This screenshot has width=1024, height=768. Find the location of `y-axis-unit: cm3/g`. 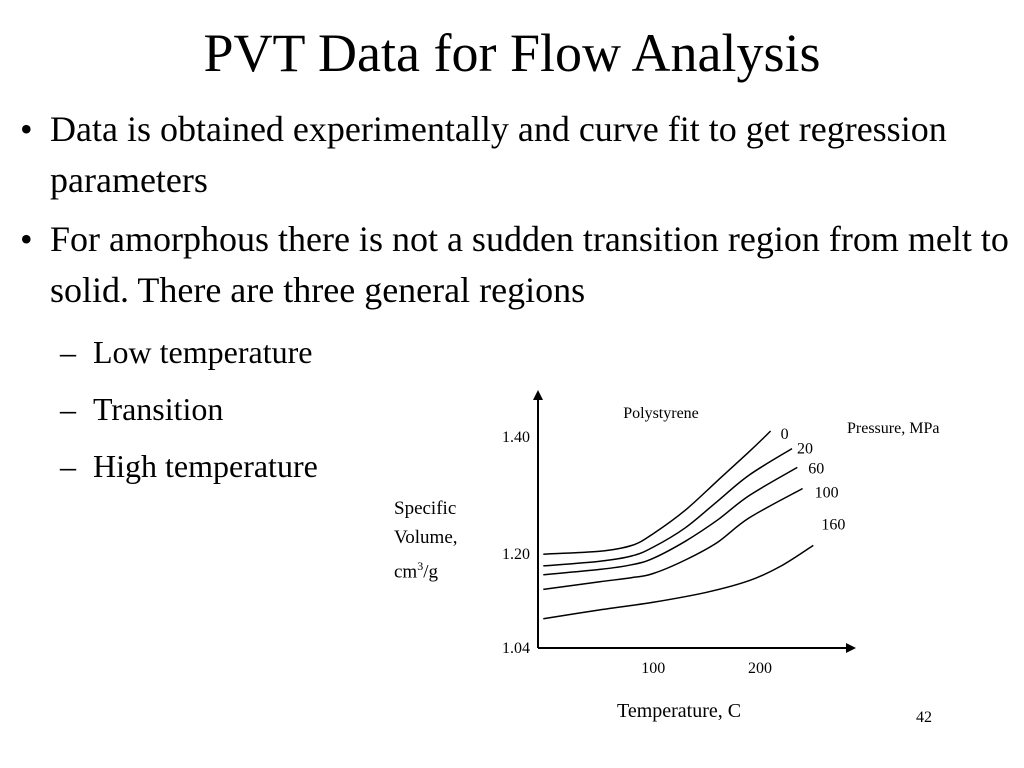

y-axis-unit: cm3/g is located at coordinates (426, 569).